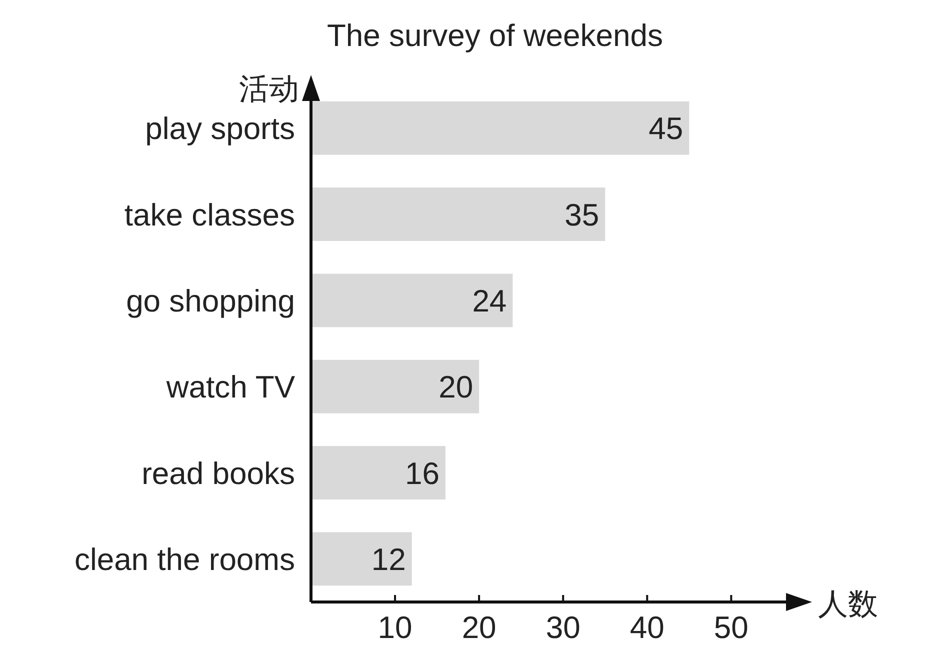  I want to click on xlabel: 人数, so click(848, 604).